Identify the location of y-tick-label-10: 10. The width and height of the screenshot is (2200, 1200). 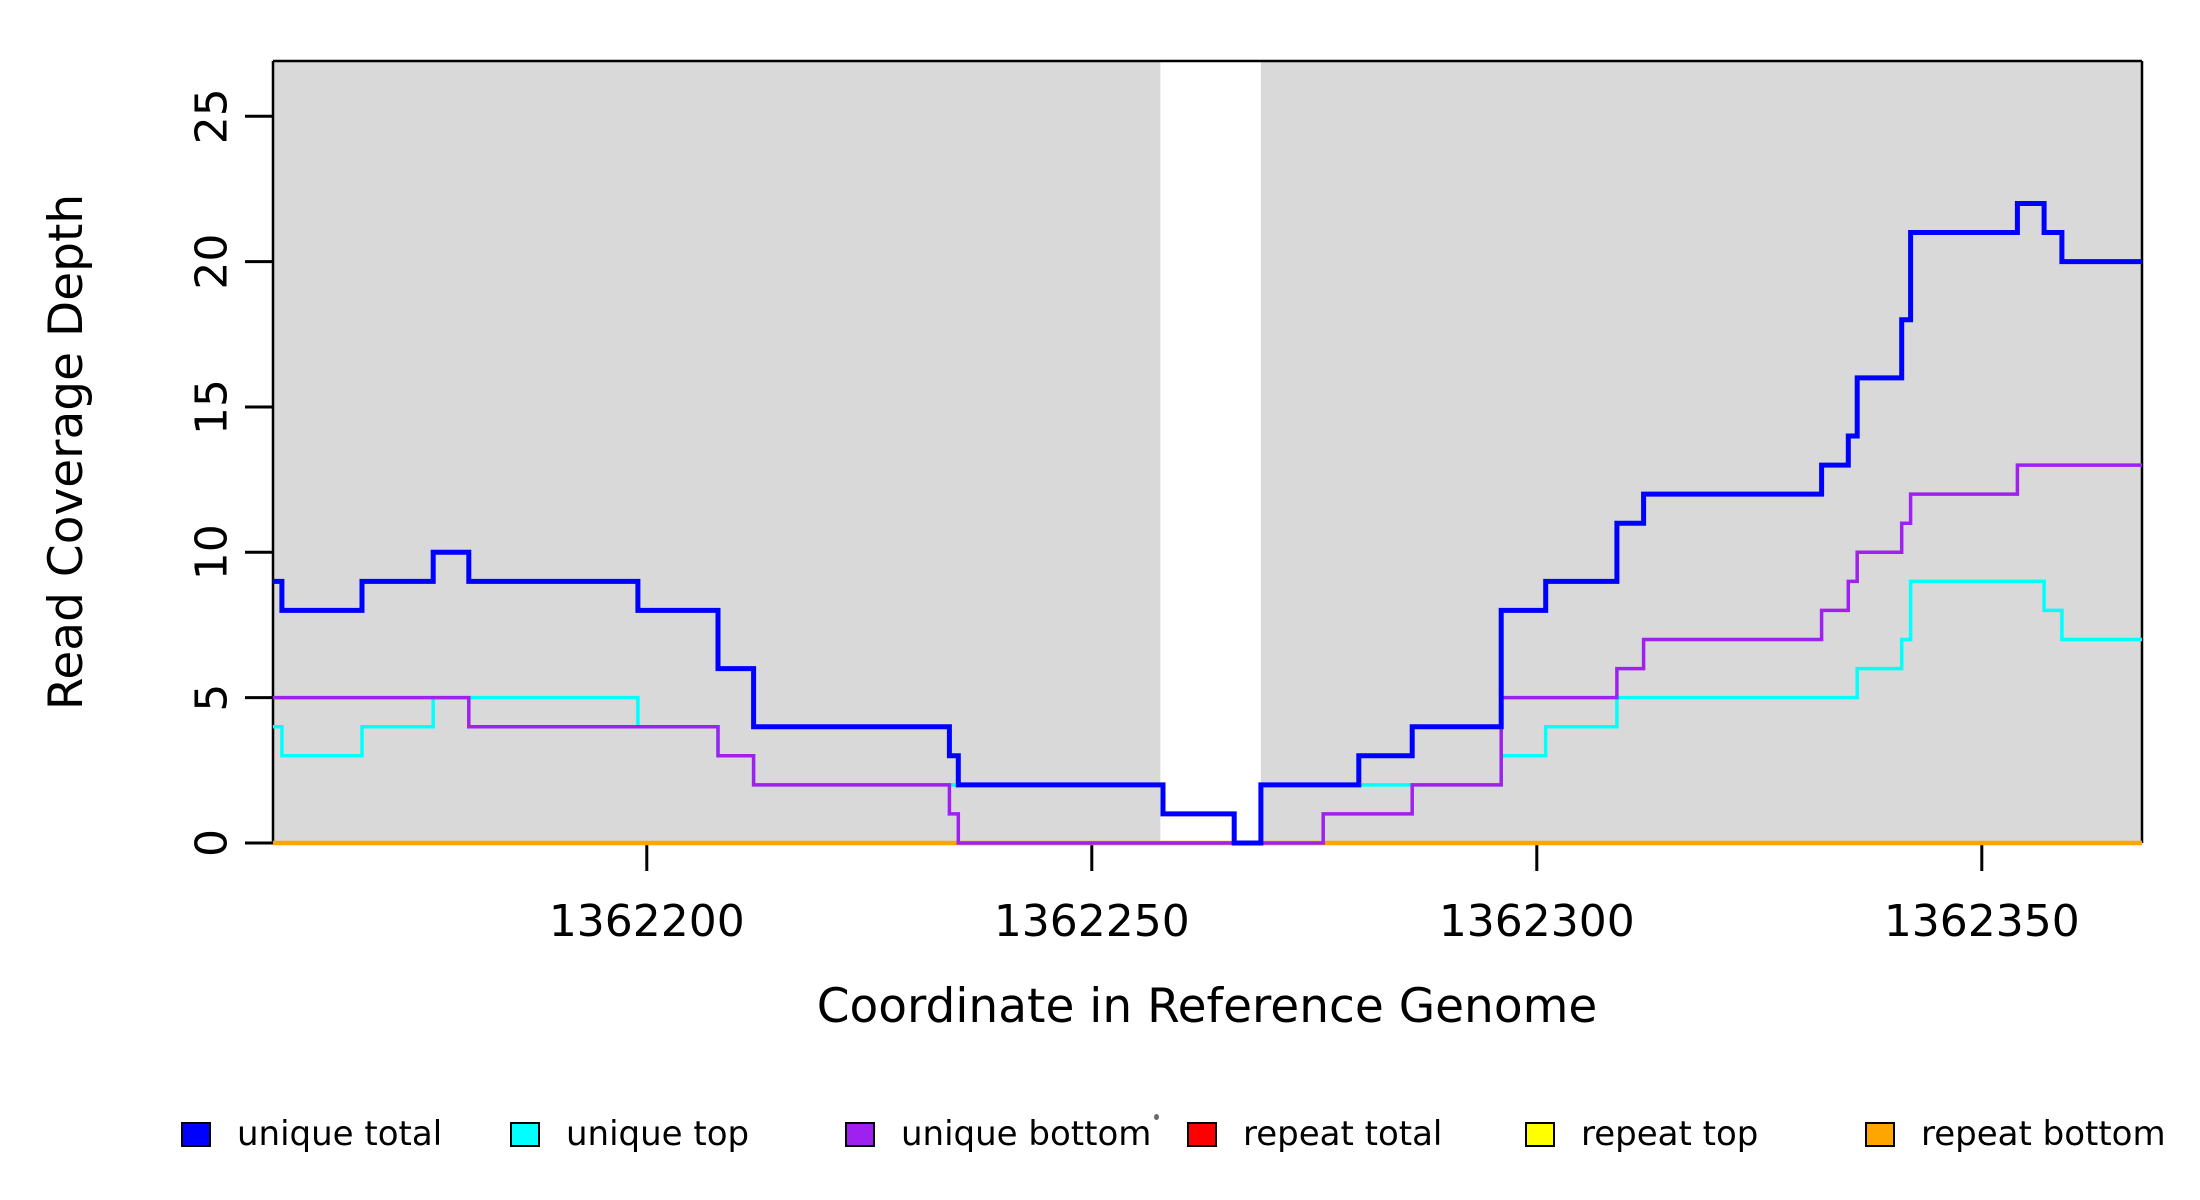
(212, 552).